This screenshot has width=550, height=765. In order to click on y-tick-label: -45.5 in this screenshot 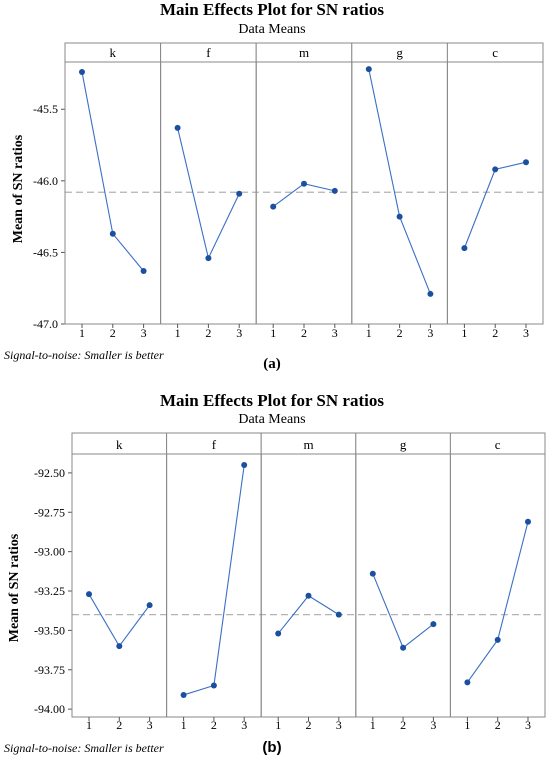, I will do `click(45, 109)`.